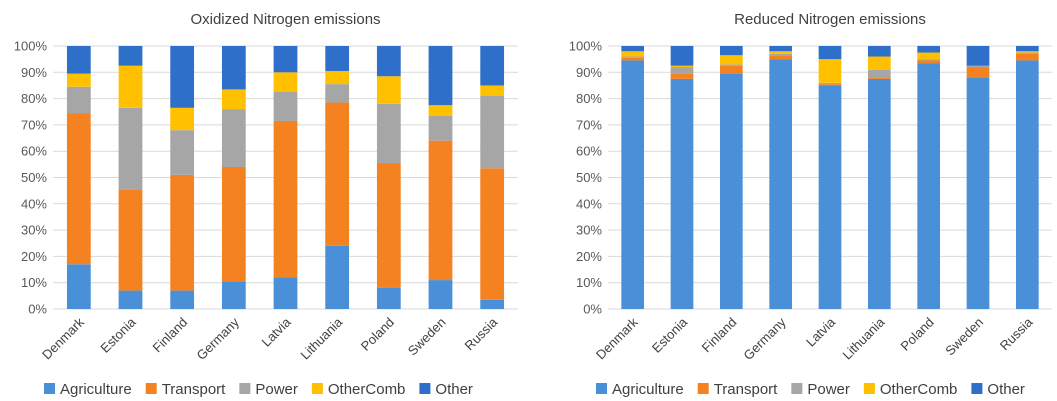  What do you see at coordinates (492, 90) in the screenshot?
I see `bar-russia-othercomb` at bounding box center [492, 90].